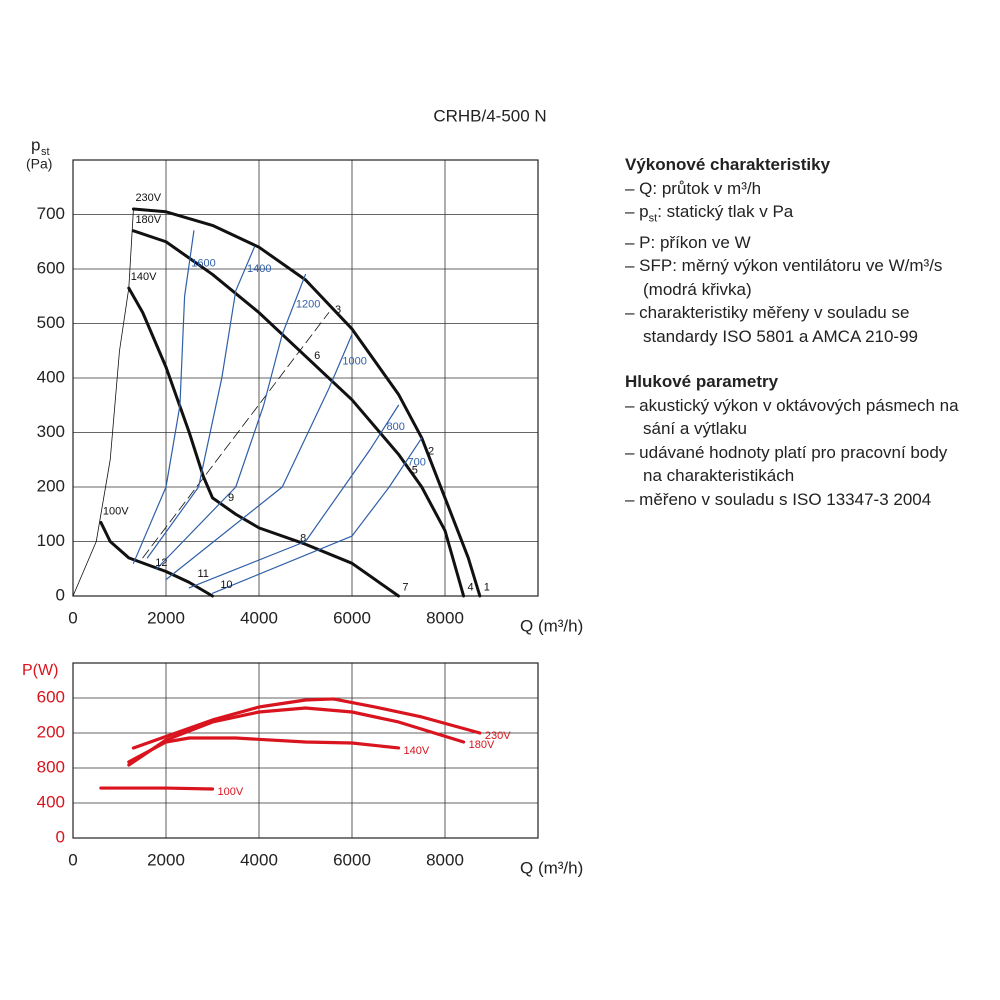  I want to click on y-axis-label: P(W), so click(40, 670).